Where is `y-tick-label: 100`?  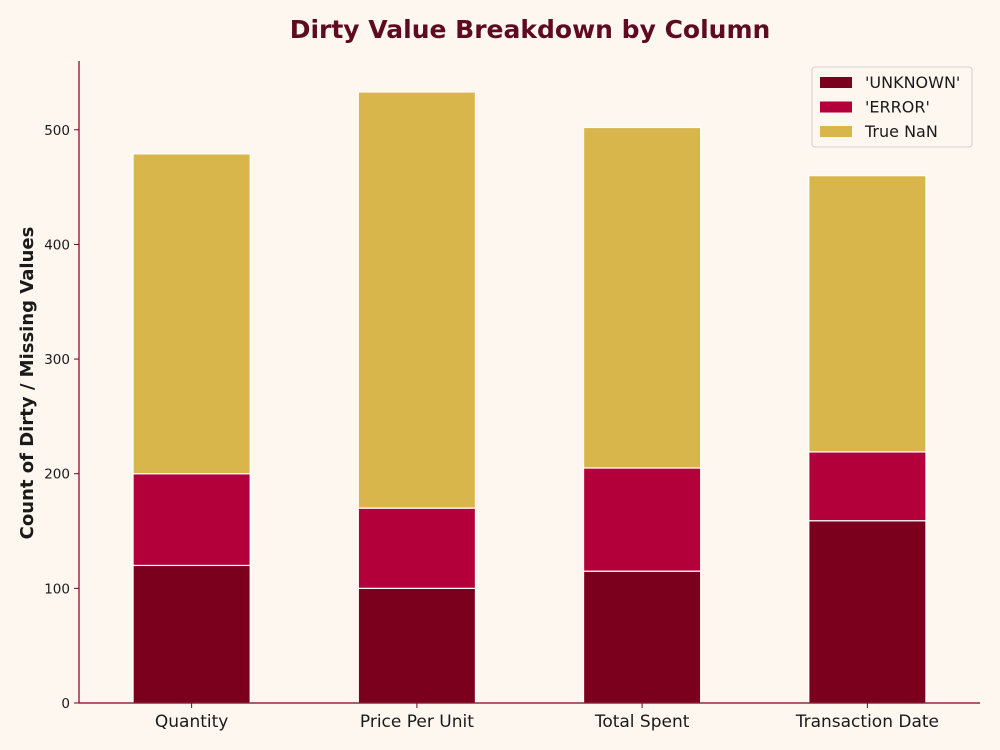 y-tick-label: 100 is located at coordinates (57, 589).